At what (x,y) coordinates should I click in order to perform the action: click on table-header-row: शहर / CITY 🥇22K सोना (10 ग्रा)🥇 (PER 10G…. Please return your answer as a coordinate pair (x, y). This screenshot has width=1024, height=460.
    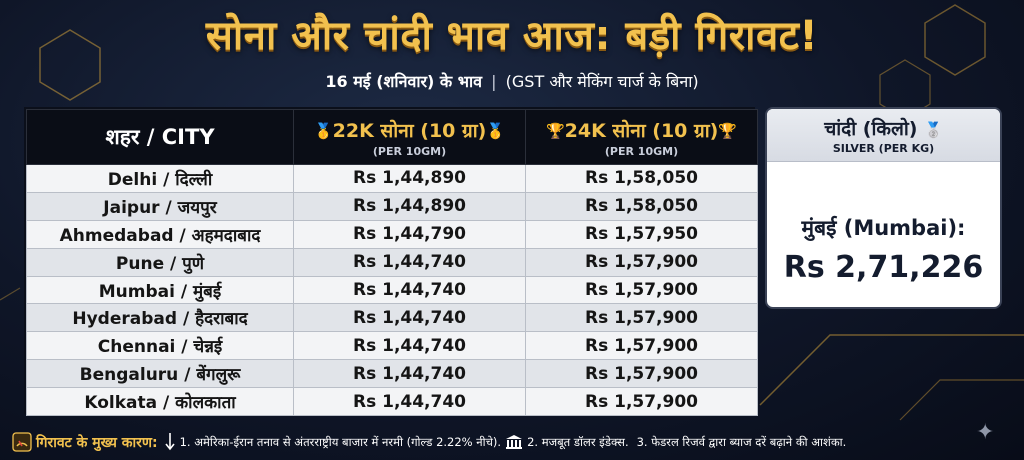
    Looking at the image, I should click on (392, 137).